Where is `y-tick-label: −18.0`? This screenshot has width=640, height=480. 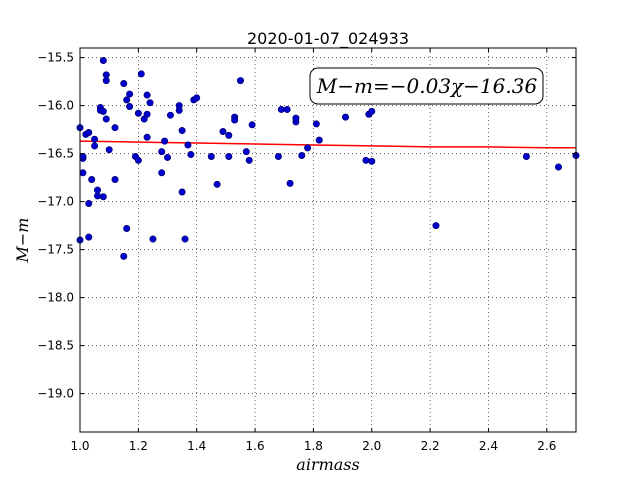 y-tick-label: −18.0 is located at coordinates (55, 298).